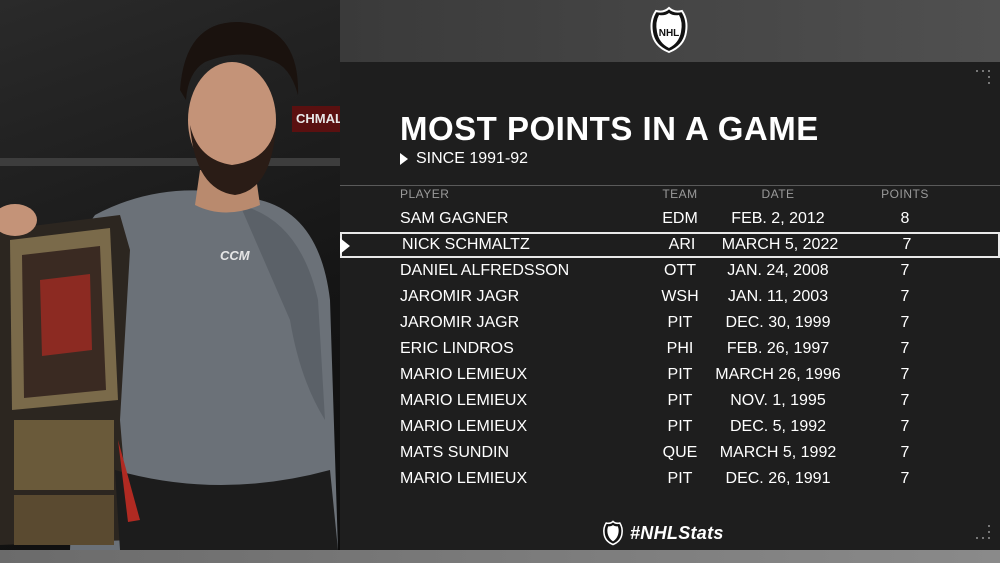 This screenshot has height=563, width=1000. Describe the element at coordinates (472, 158) in the screenshot. I see `subtitle-text: SINCE 1991-92` at that location.